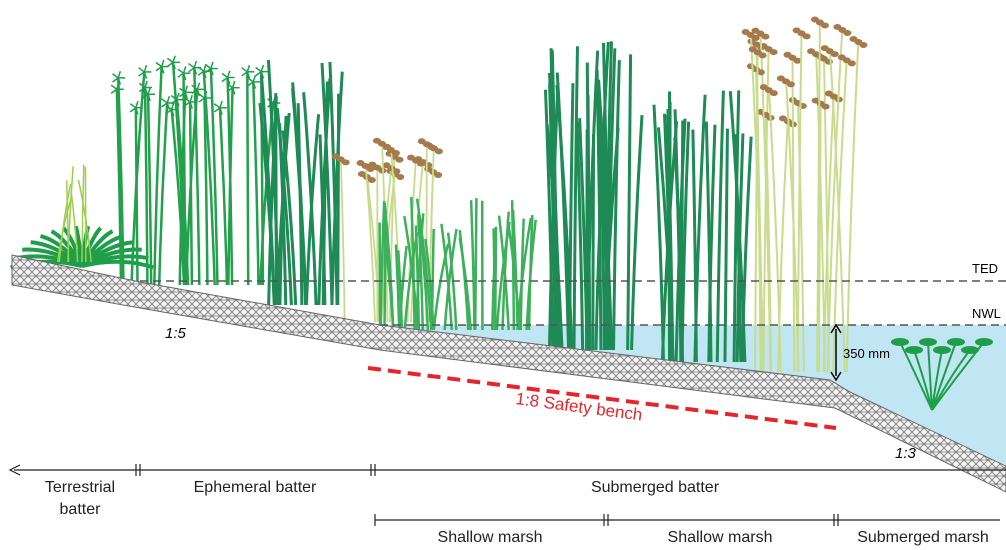 This screenshot has width=1006, height=550. What do you see at coordinates (986, 313) in the screenshot?
I see `nwl-label: NWL` at bounding box center [986, 313].